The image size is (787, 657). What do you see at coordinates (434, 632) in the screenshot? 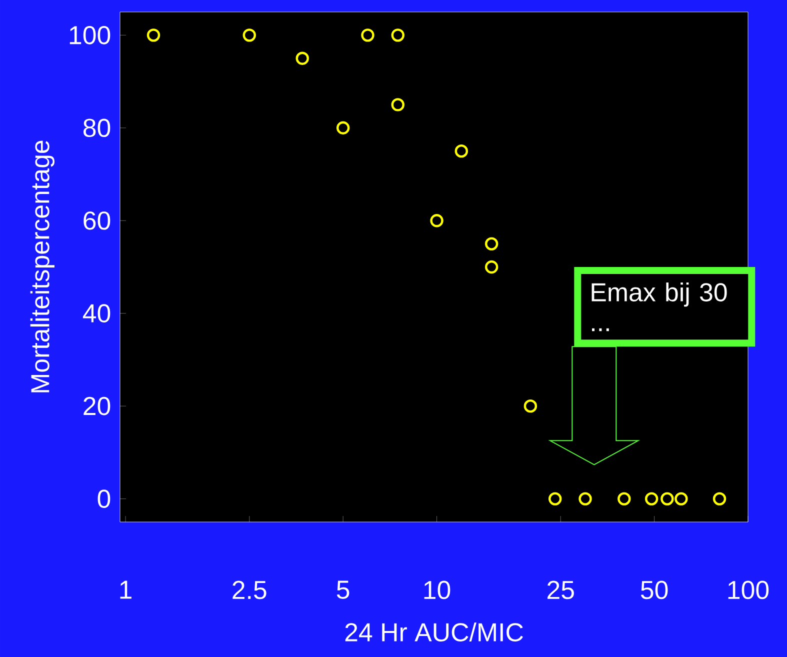
I see `x-axis-title: 24 Hr AUC/MIC` at bounding box center [434, 632].